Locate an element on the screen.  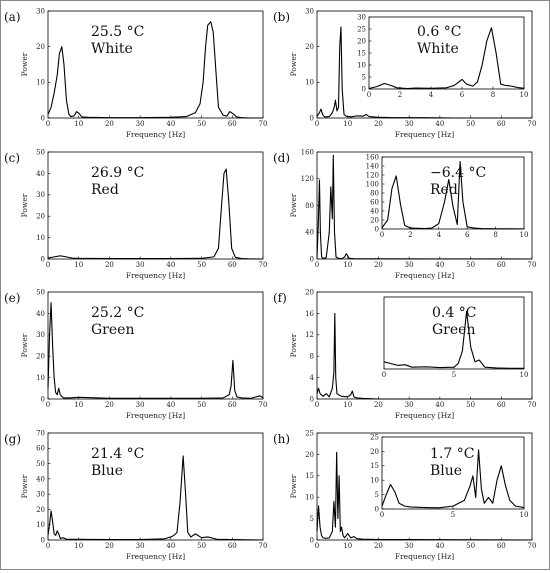
y-tick-label: 5 is located at coordinates (364, 77).